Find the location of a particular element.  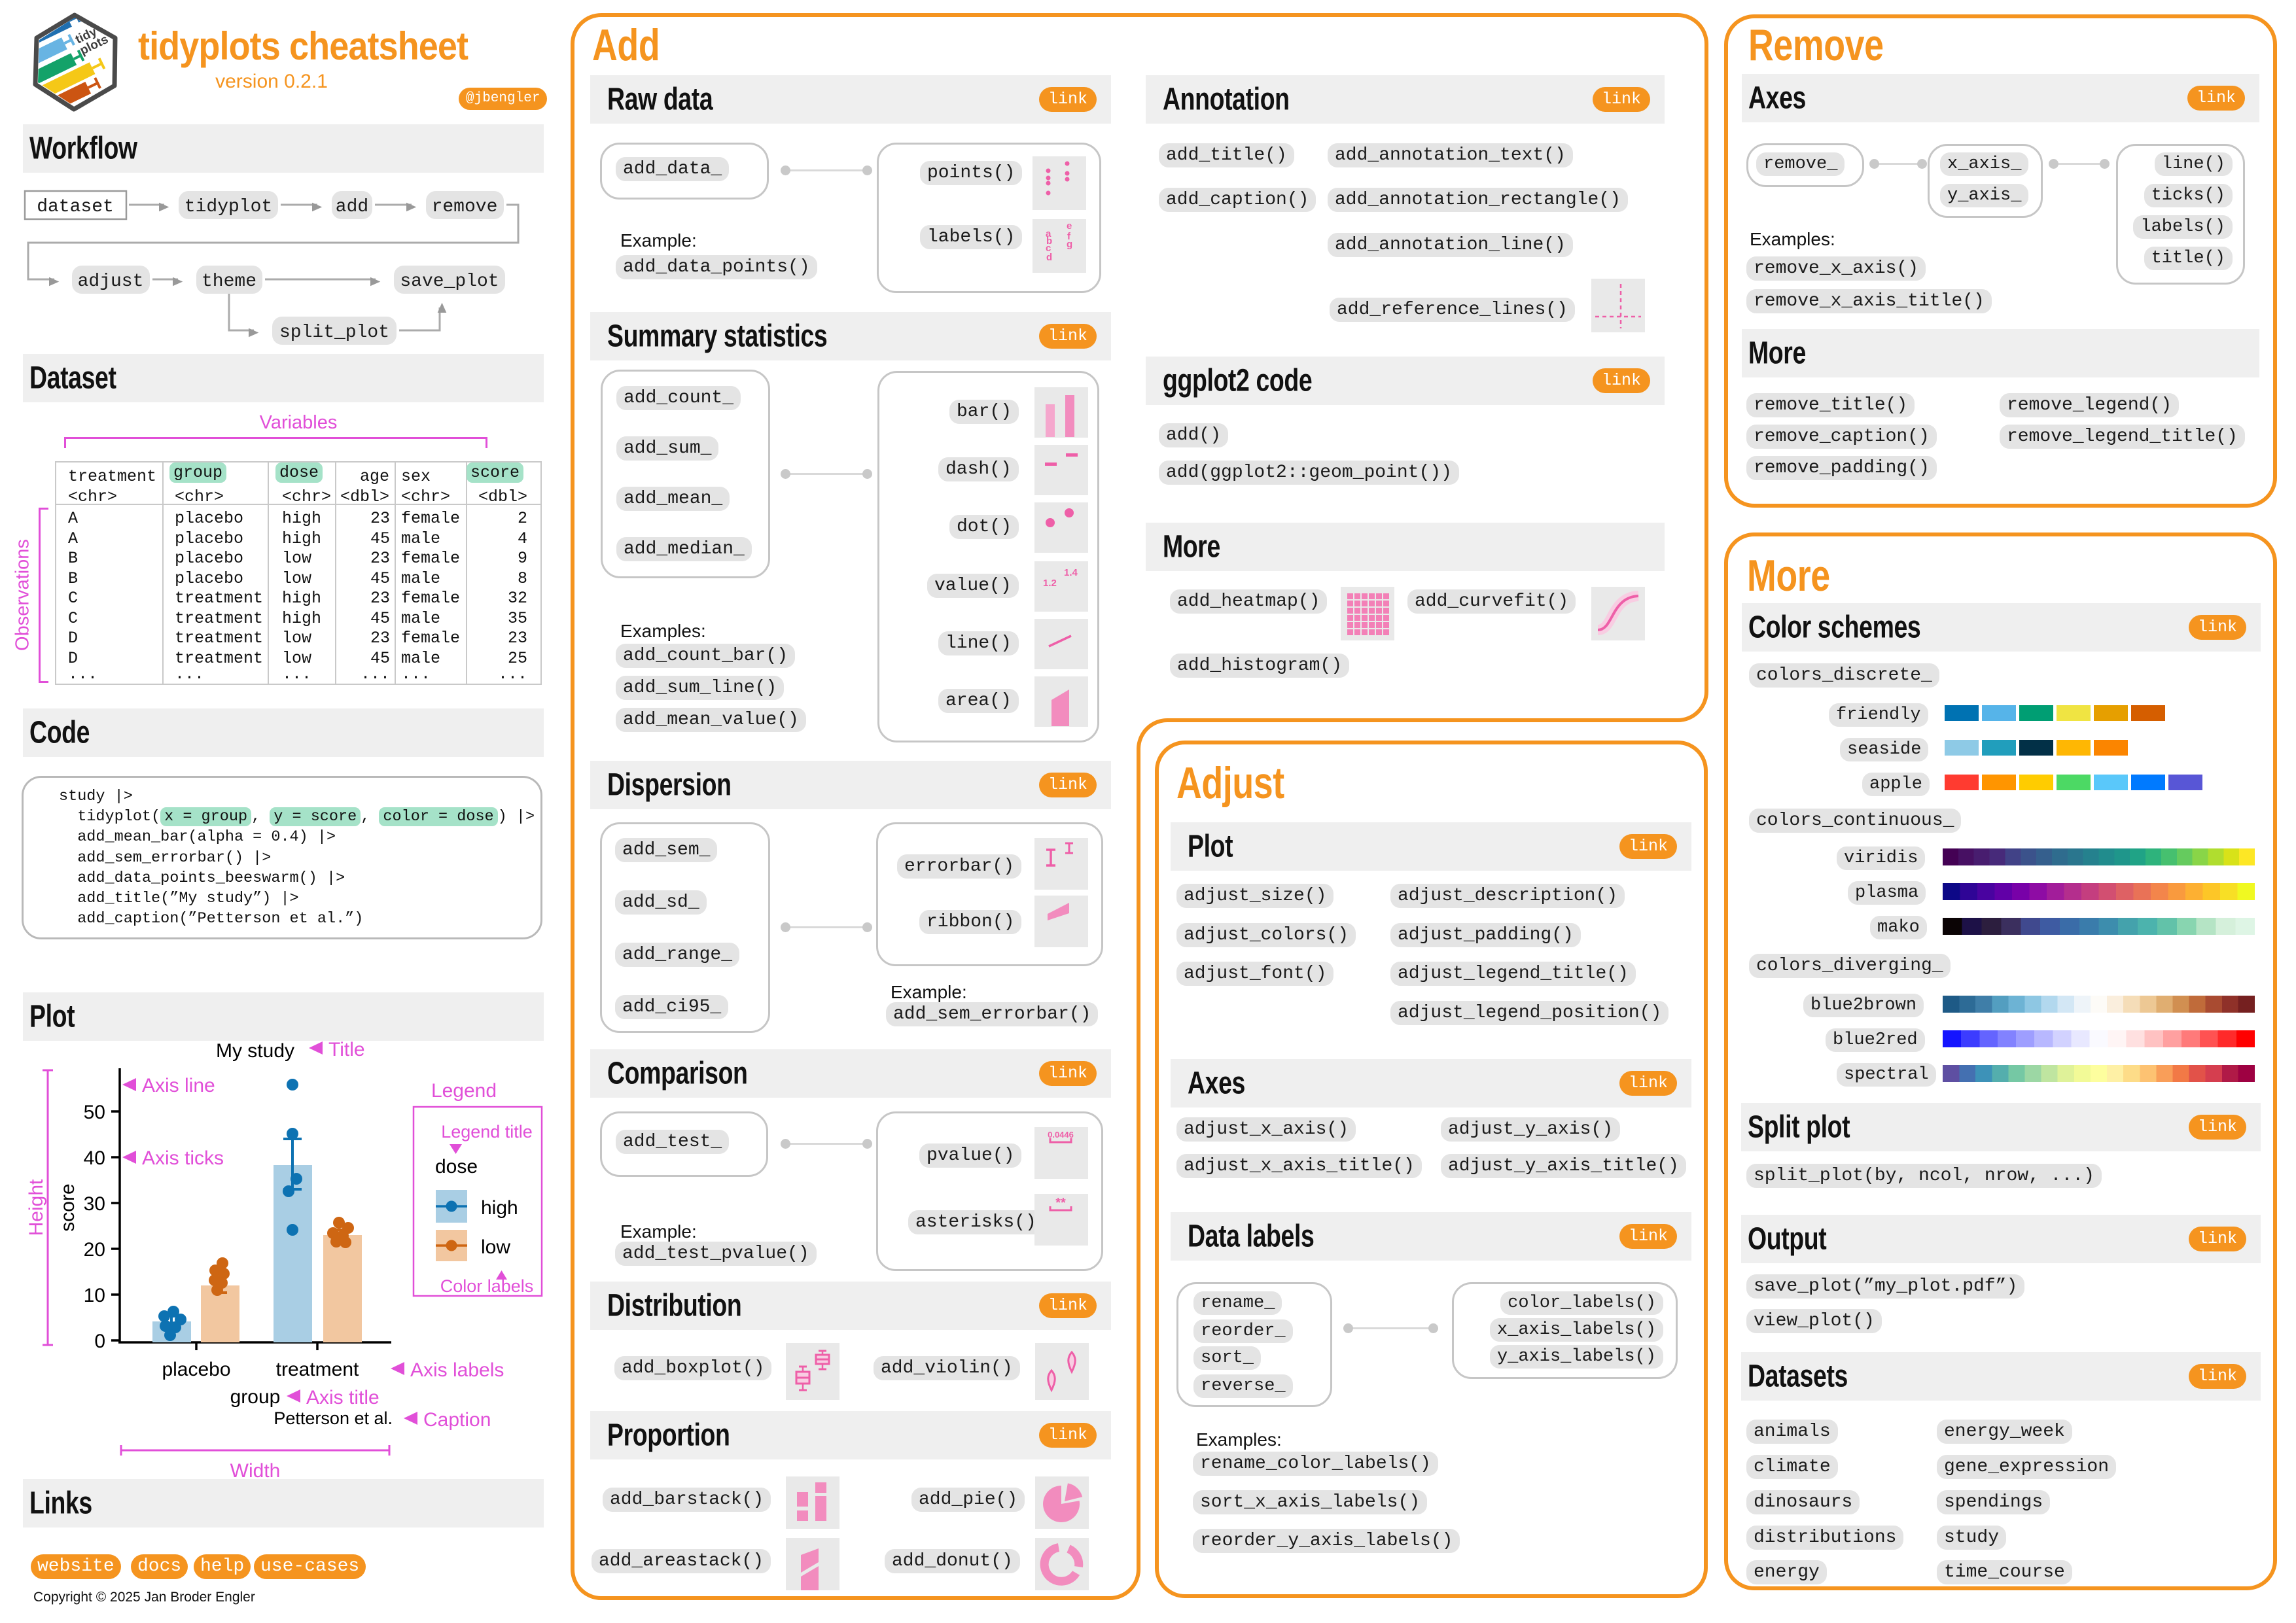

svg-text: 0.0446 is located at coordinates (1061, 1135).